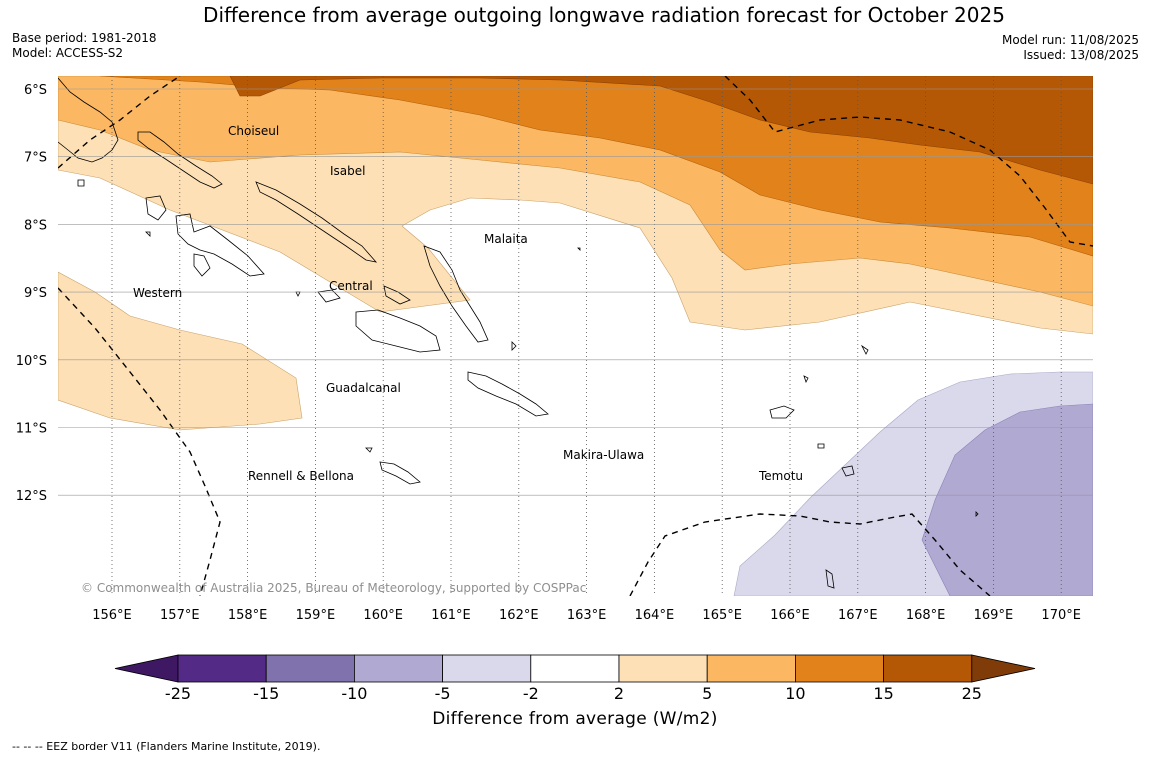  I want to click on island-anuta, so click(830, 579).